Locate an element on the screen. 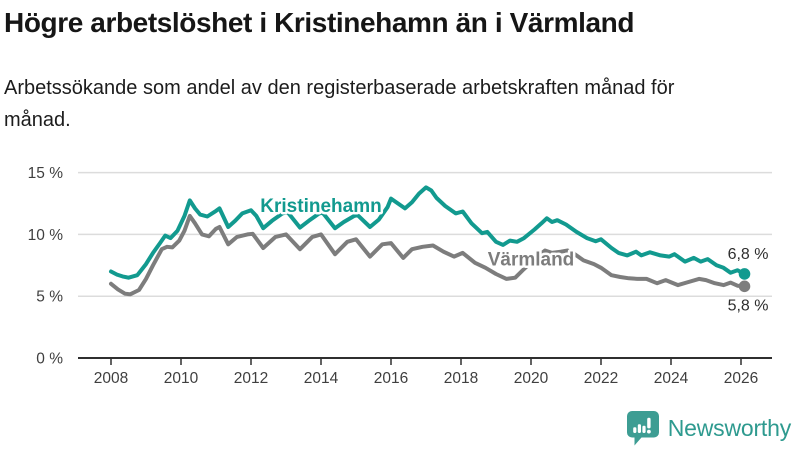 This screenshot has height=450, width=800. newsworthy-logo: Newsworthy is located at coordinates (708, 428).